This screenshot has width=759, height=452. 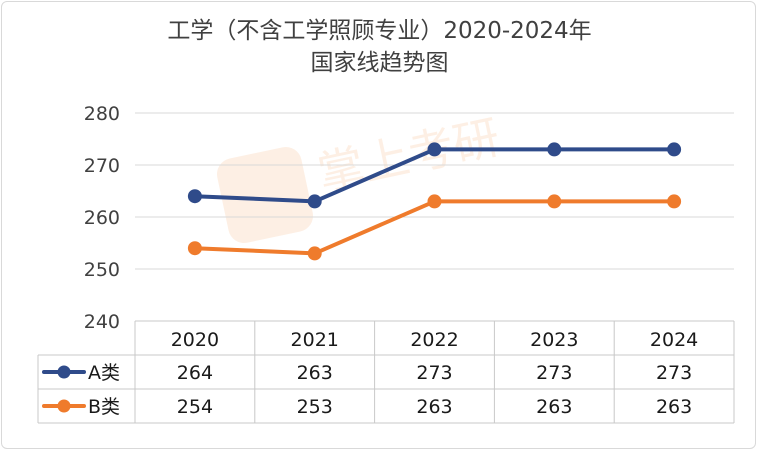 I want to click on watermark-logo: 掌上考研, so click(x=360, y=177).